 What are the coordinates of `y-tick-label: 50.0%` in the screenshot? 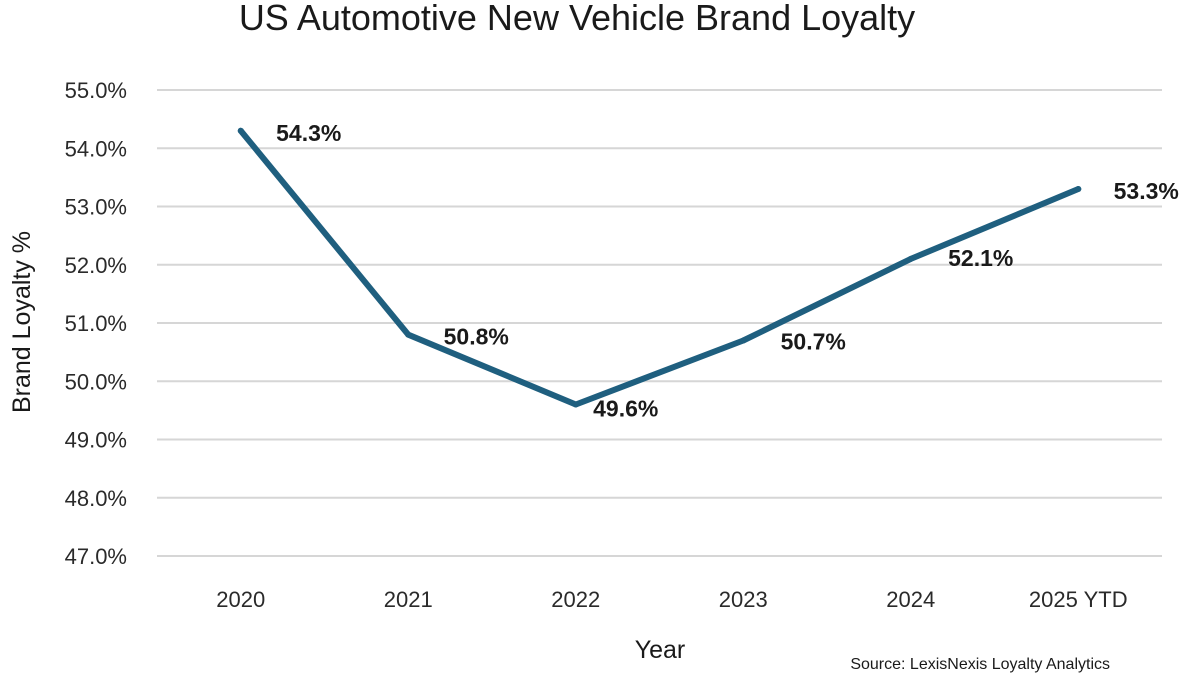 It's located at (96, 381).